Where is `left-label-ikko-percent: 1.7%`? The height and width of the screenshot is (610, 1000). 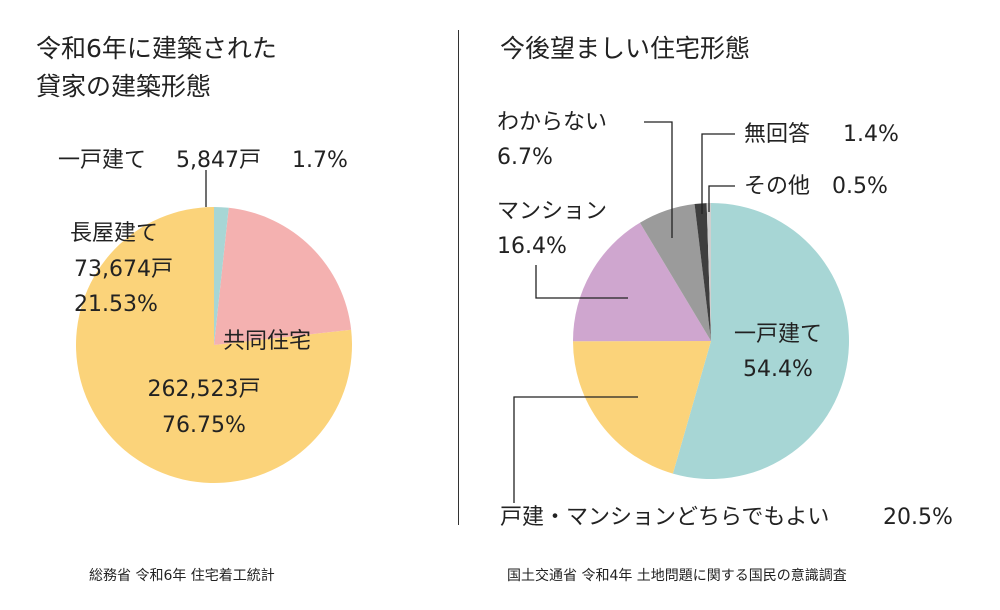
left-label-ikko-percent: 1.7% is located at coordinates (320, 160).